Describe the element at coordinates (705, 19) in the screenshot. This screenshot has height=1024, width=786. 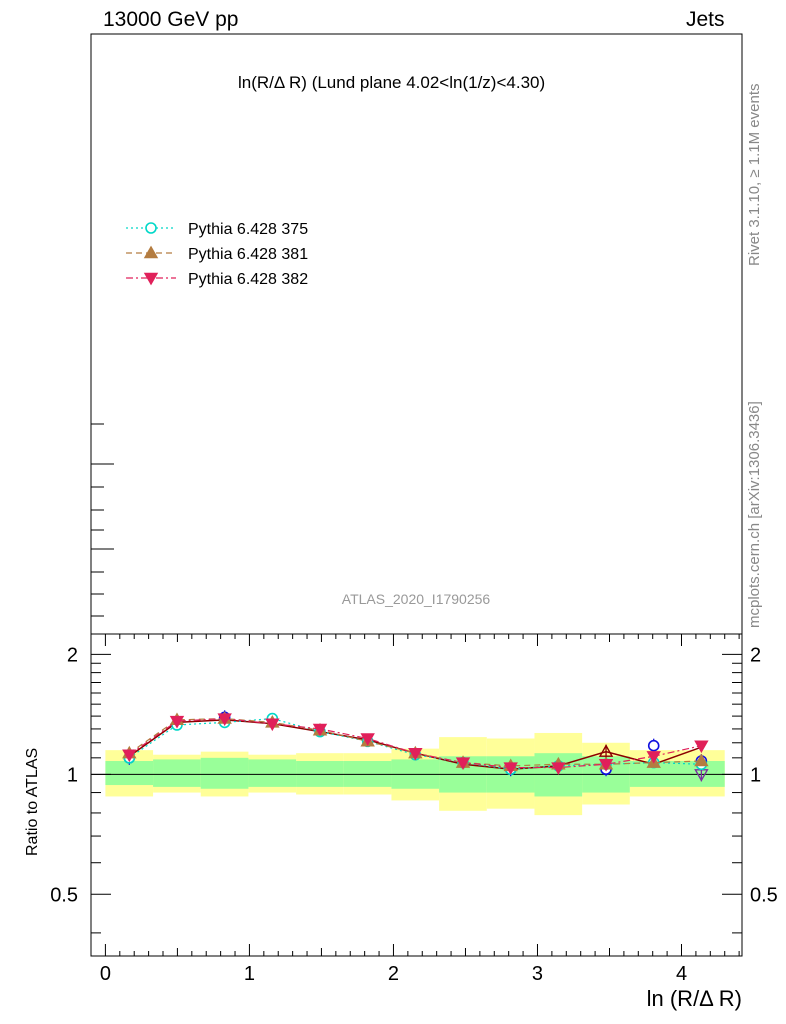
I see `header-process: Jets` at that location.